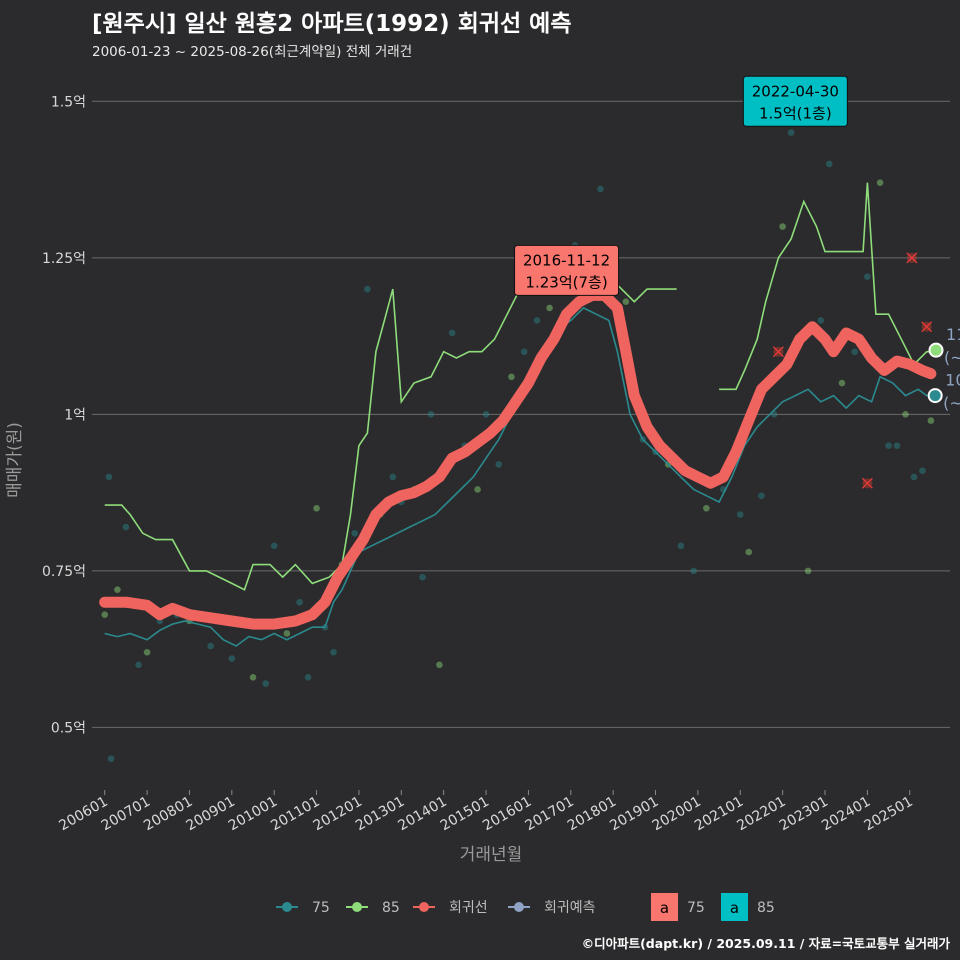 The image size is (960, 960). What do you see at coordinates (68, 728) in the screenshot?
I see `y-tick-label: 0.5억` at bounding box center [68, 728].